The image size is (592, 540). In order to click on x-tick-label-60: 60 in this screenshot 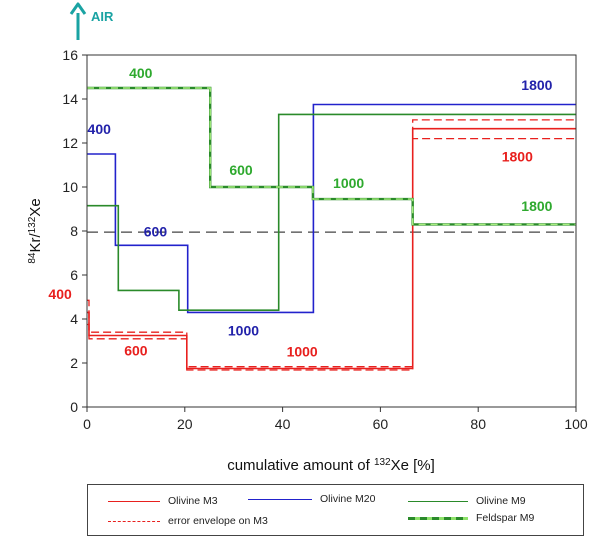, I will do `click(381, 424)`.